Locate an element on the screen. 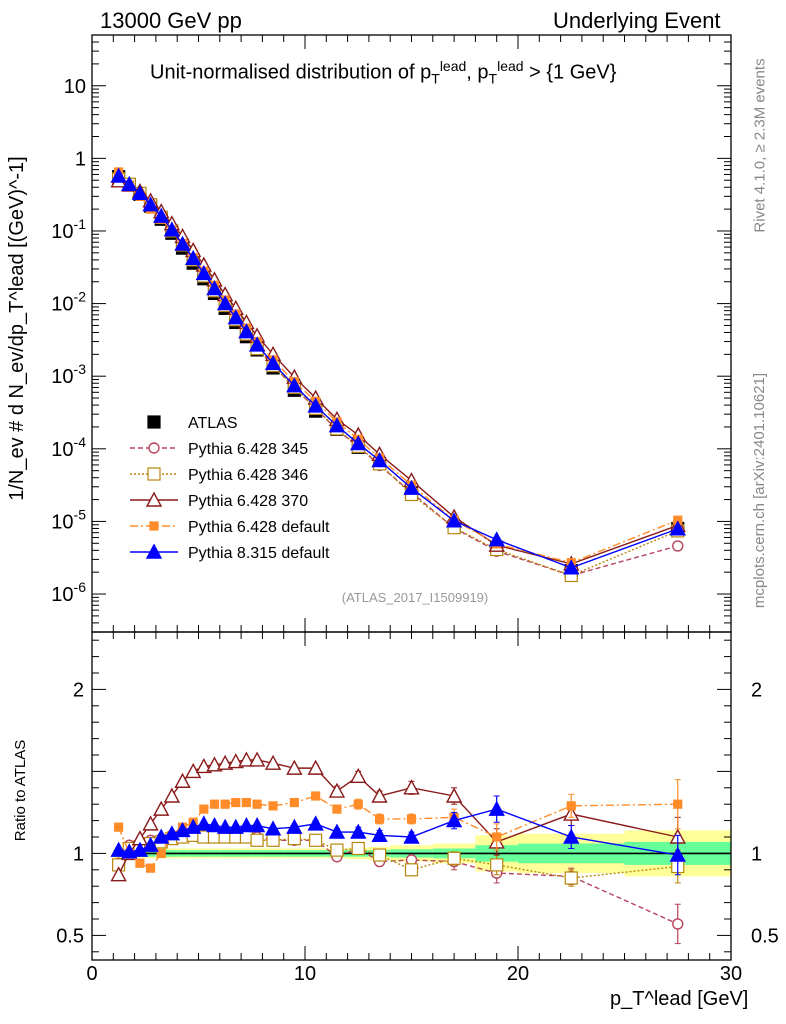  legend-entry-pdef: Pythia 6.428 default is located at coordinates (230, 527).